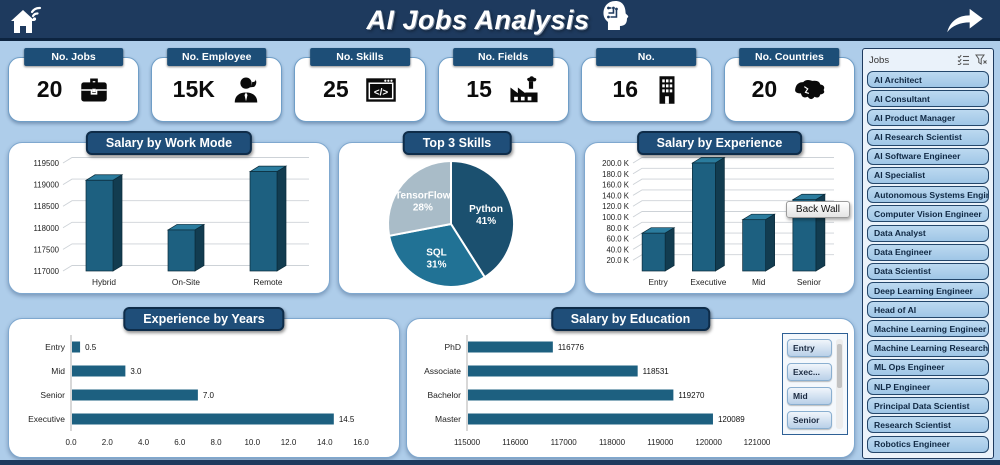 The width and height of the screenshot is (1000, 465). What do you see at coordinates (928, 329) in the screenshot?
I see `jobs-slicer-item: Machine Learning Engineer` at bounding box center [928, 329].